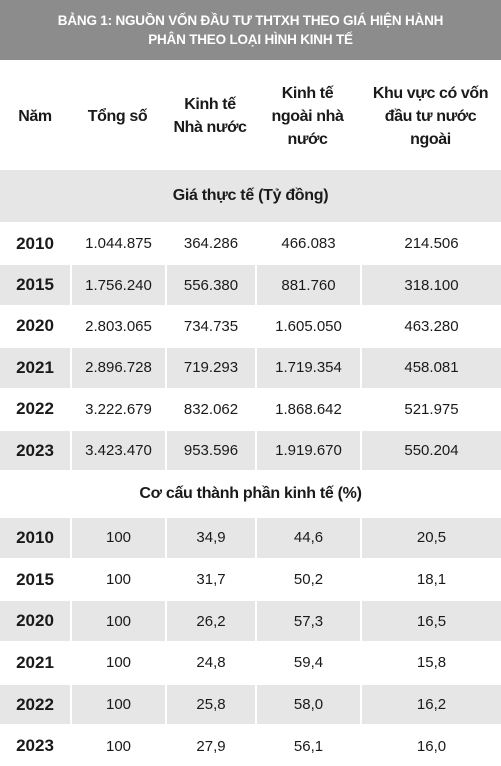  What do you see at coordinates (430, 325) in the screenshot?
I see `value-cell: 463.280` at bounding box center [430, 325].